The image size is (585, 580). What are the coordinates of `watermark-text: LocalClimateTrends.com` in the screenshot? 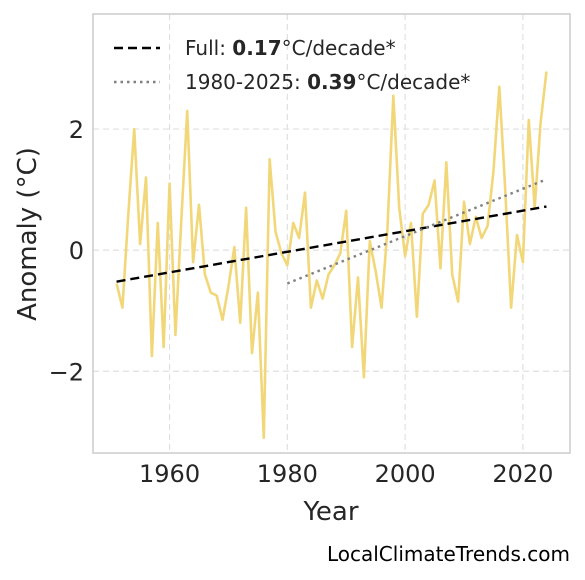 It's located at (448, 554).